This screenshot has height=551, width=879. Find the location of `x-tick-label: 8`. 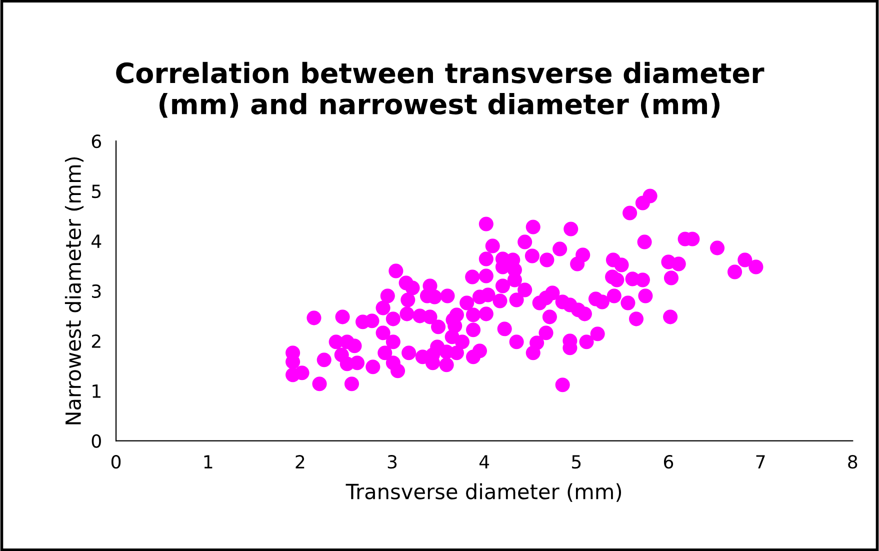

x-tick-label: 8 is located at coordinates (853, 462).